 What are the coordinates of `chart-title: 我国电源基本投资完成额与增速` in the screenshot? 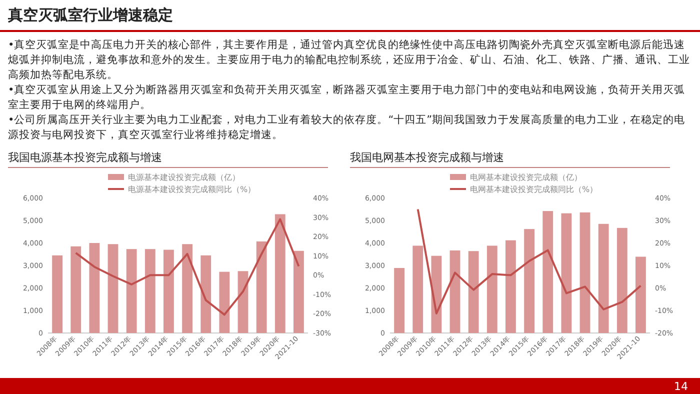 It's located at (168, 159).